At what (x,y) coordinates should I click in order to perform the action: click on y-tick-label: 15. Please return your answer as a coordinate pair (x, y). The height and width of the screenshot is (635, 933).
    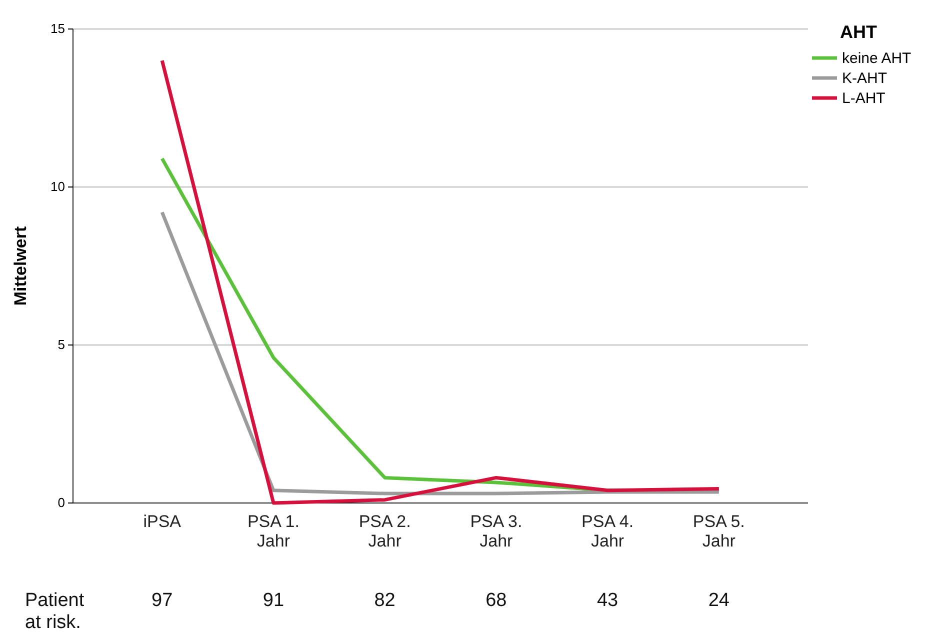
    Looking at the image, I should click on (57, 28).